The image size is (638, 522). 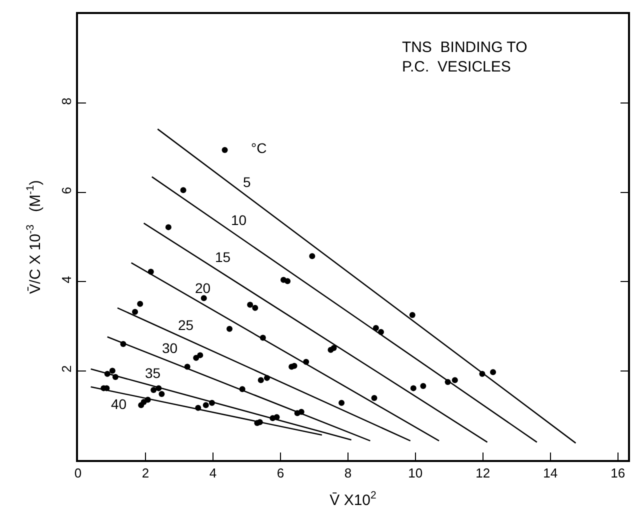 What do you see at coordinates (119, 404) in the screenshot?
I see `series-label: 40` at bounding box center [119, 404].